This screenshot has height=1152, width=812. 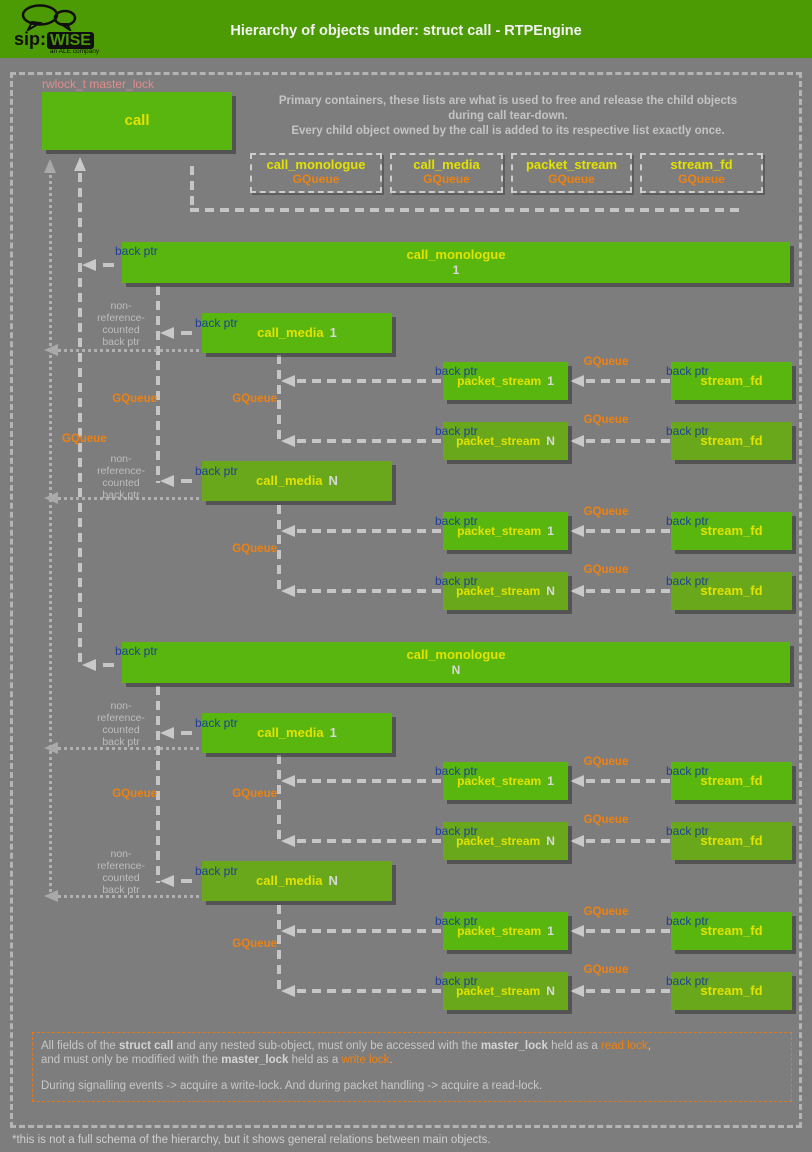 I want to click on master-lock-bold: master_lock, so click(x=514, y=1046).